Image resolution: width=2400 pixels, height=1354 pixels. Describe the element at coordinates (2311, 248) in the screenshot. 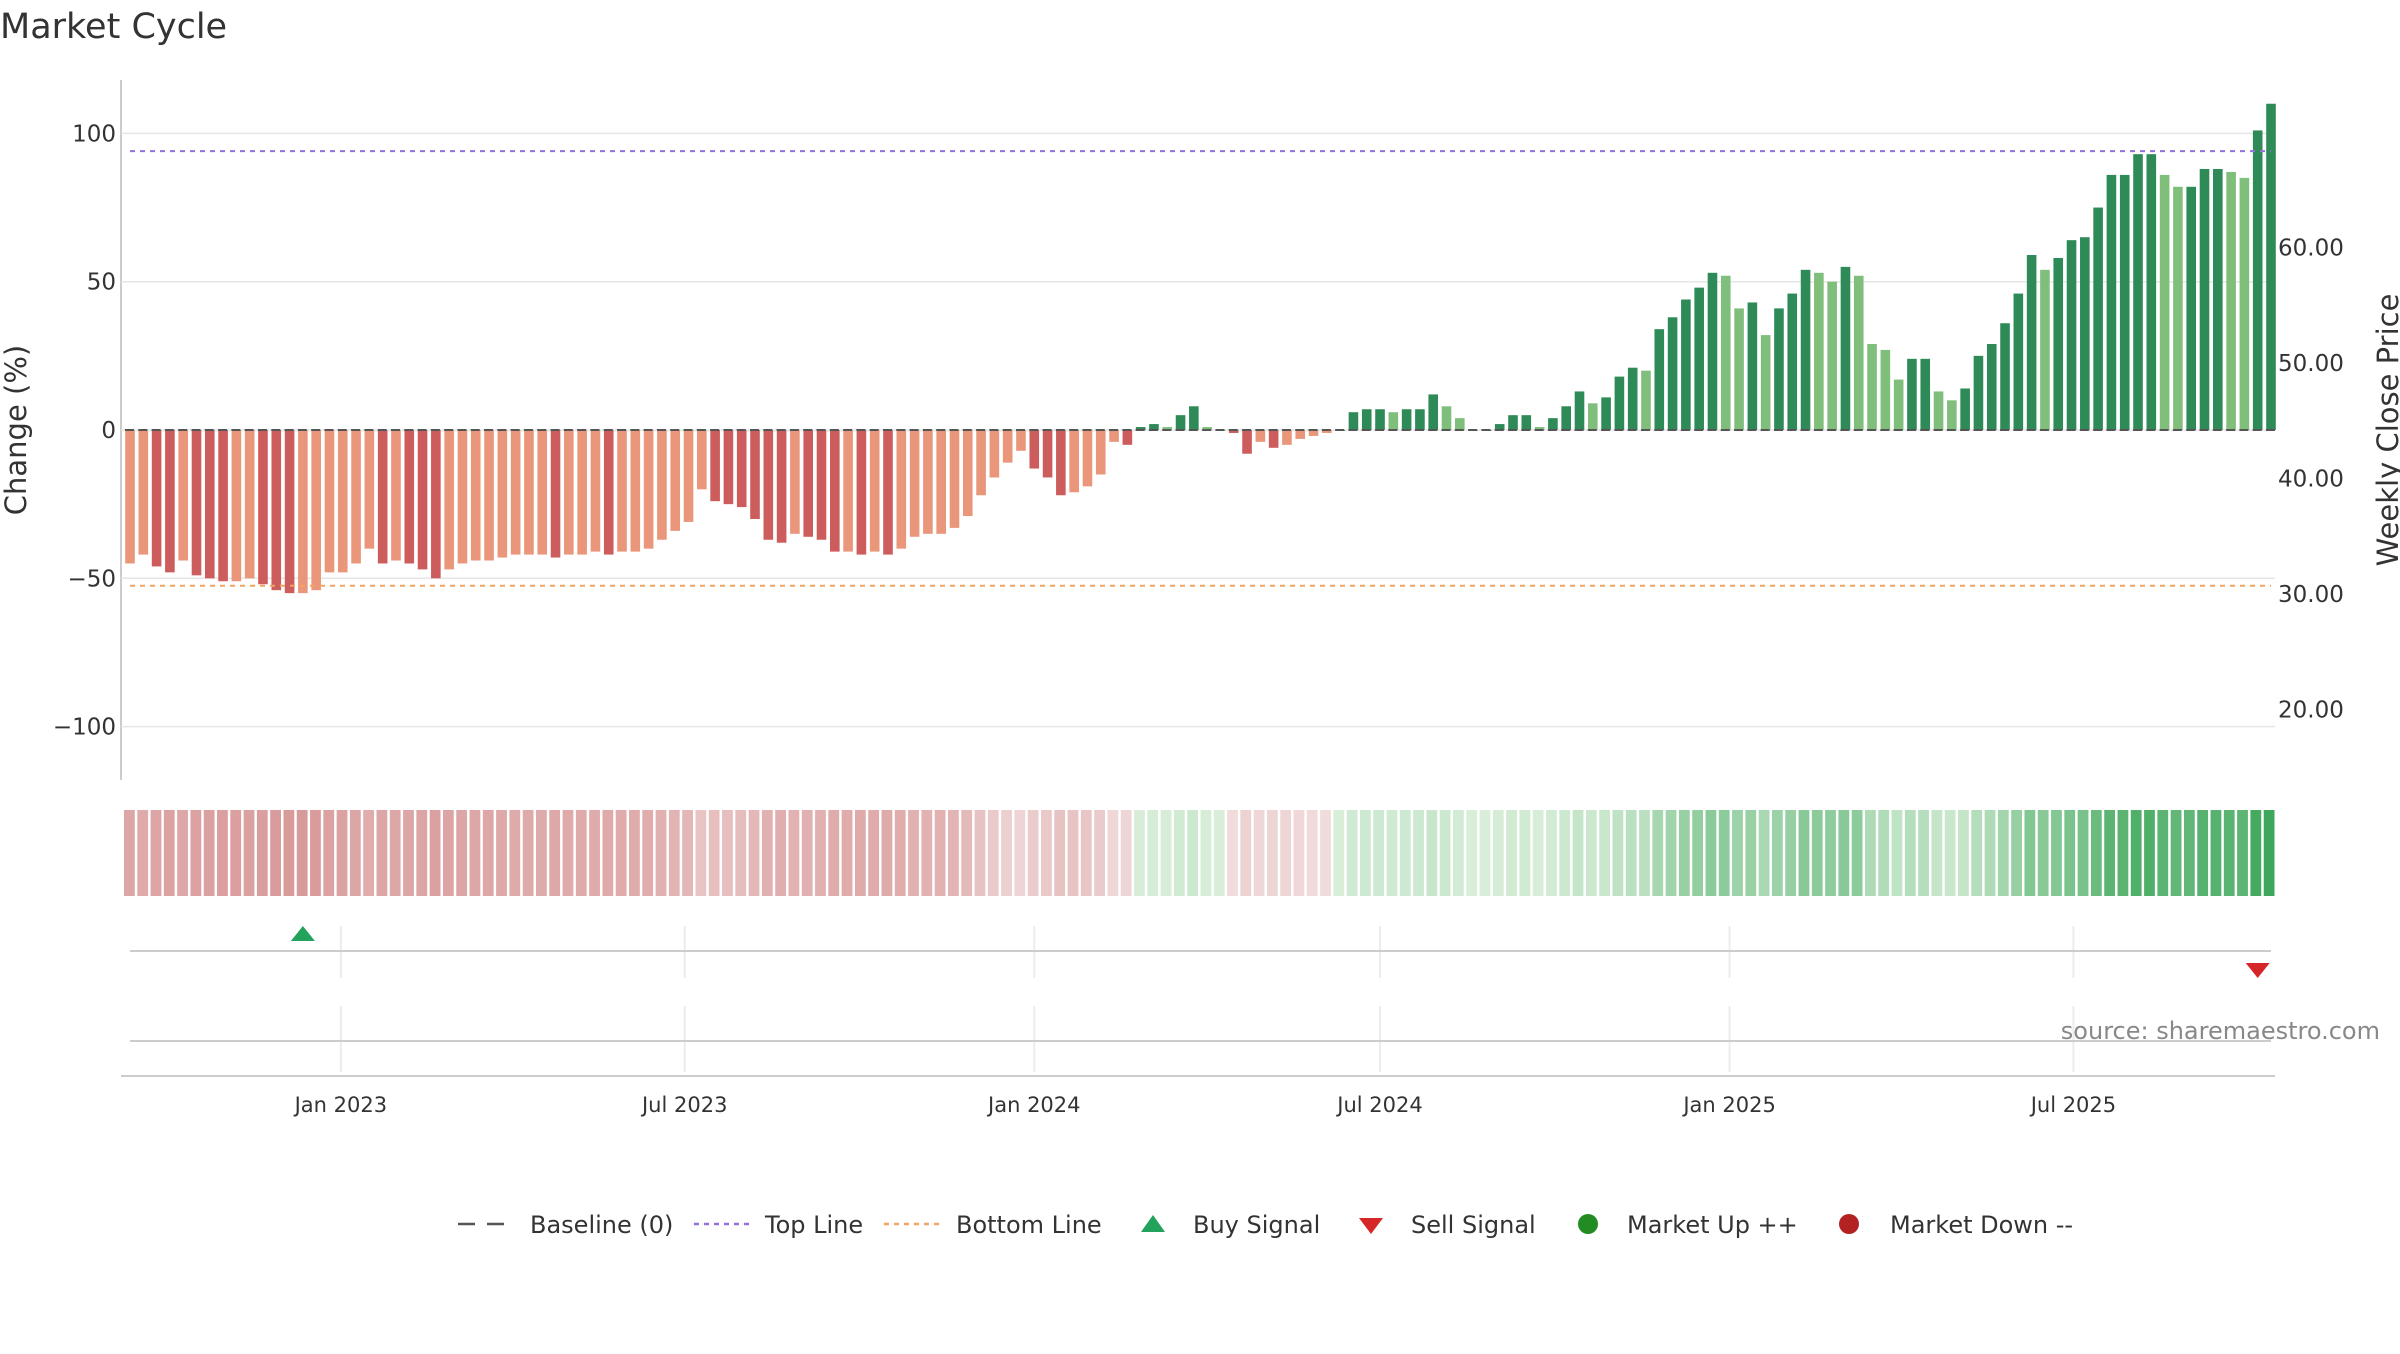

I see `y2-tick-label: 60.00` at that location.